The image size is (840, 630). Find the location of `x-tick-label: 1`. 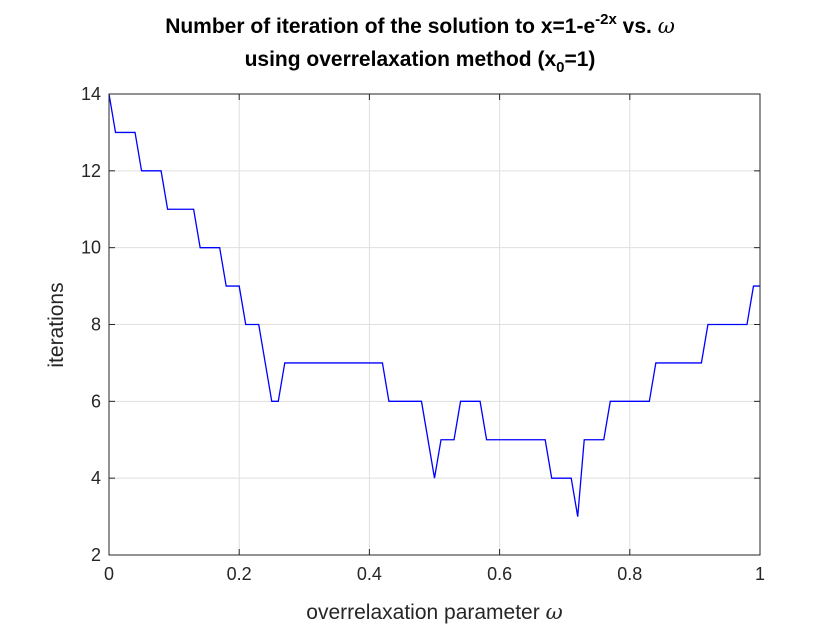

x-tick-label: 1 is located at coordinates (760, 574).